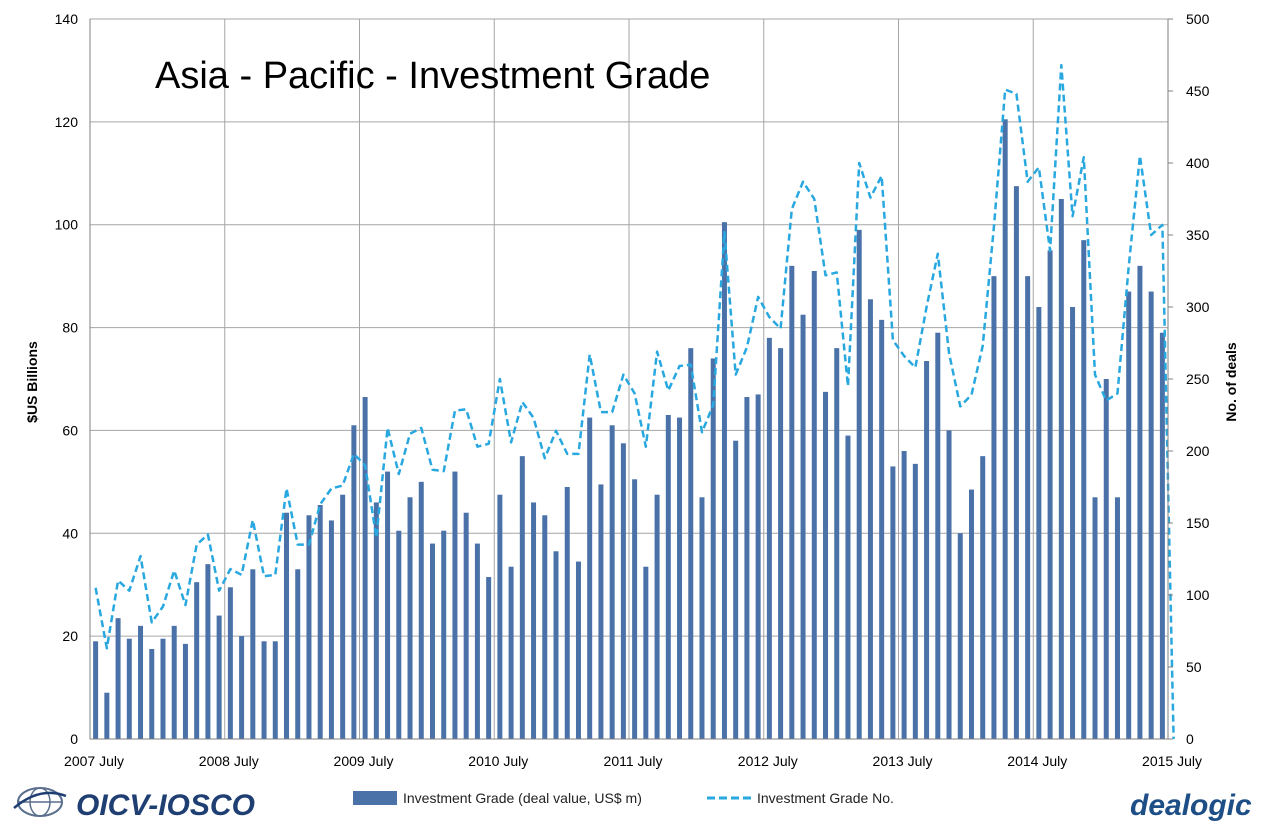  What do you see at coordinates (633, 761) in the screenshot?
I see `x-tick-label: 2011 July` at bounding box center [633, 761].